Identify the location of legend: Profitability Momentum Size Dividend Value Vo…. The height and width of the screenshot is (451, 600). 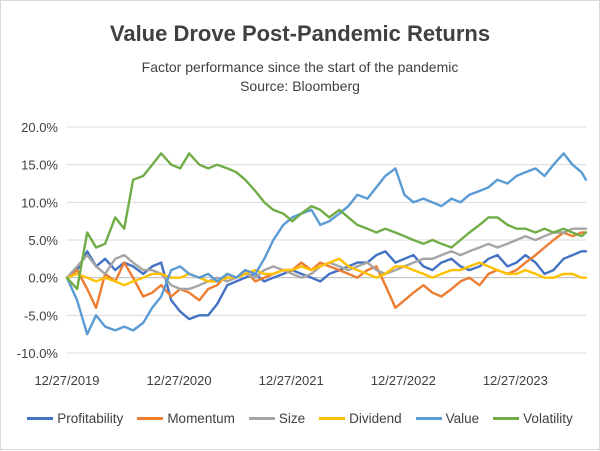
(300, 418).